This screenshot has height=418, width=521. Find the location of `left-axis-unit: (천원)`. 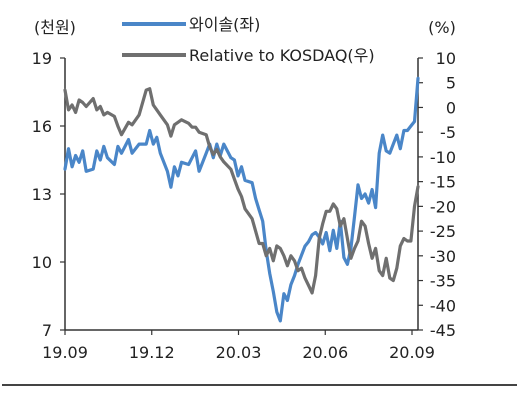

left-axis-unit: (천원) is located at coordinates (55, 27).